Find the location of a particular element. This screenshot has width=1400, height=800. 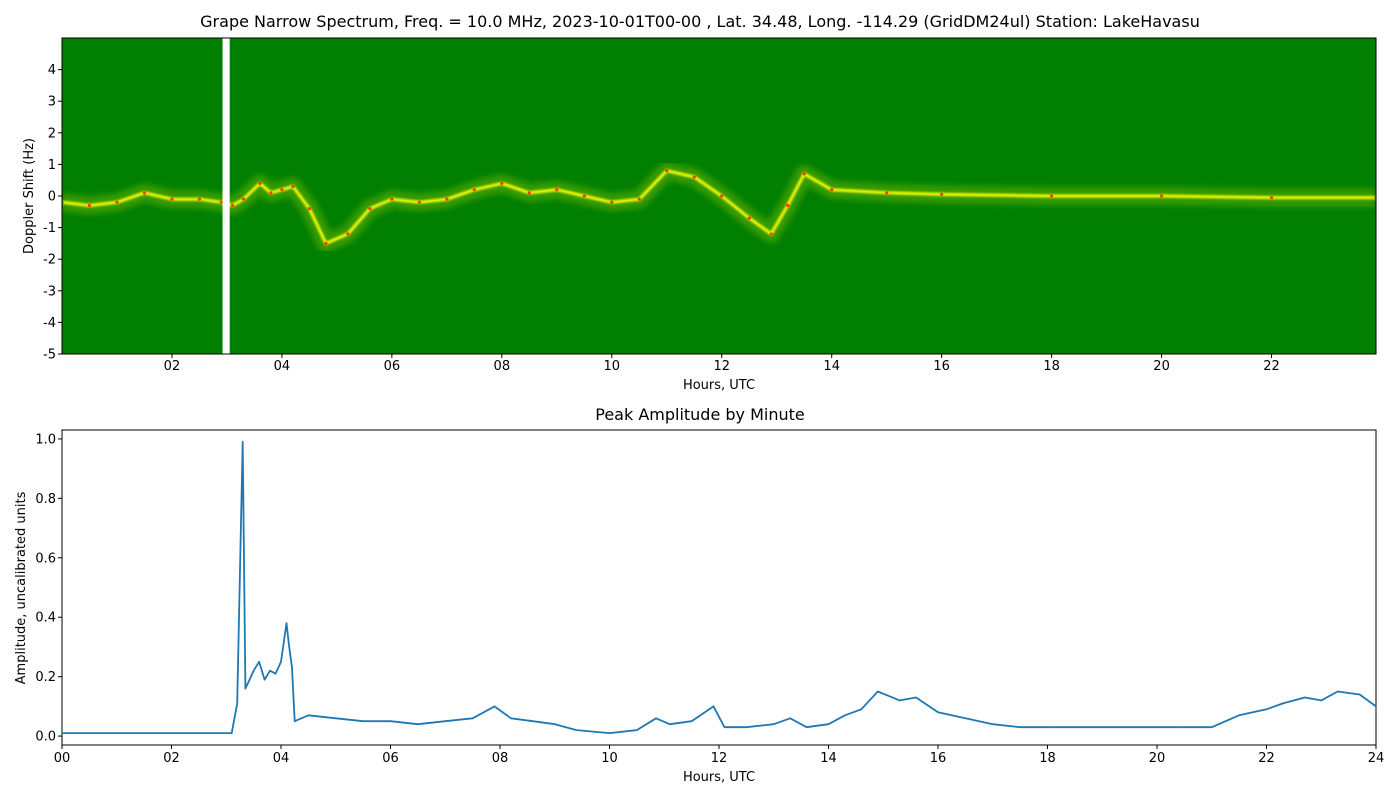

amplitude-y-tick-label: 0.4 is located at coordinates (45, 618).